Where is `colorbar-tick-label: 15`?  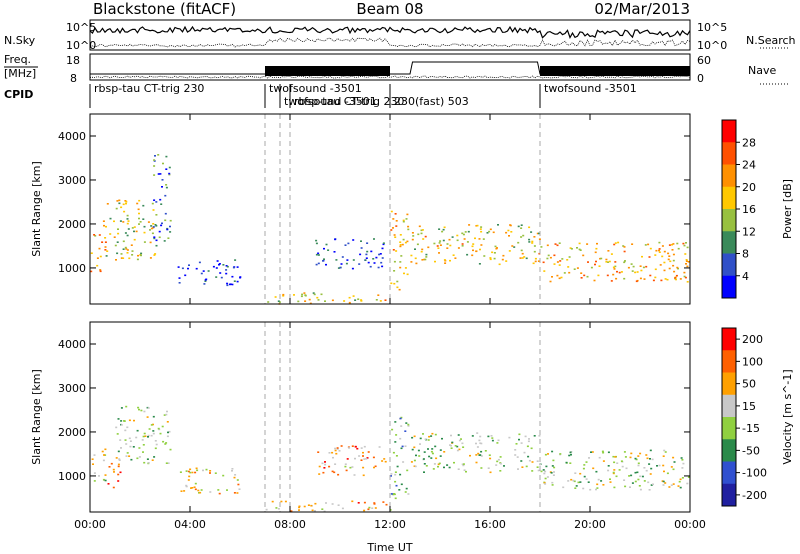
colorbar-tick-label: 15 is located at coordinates (749, 406).